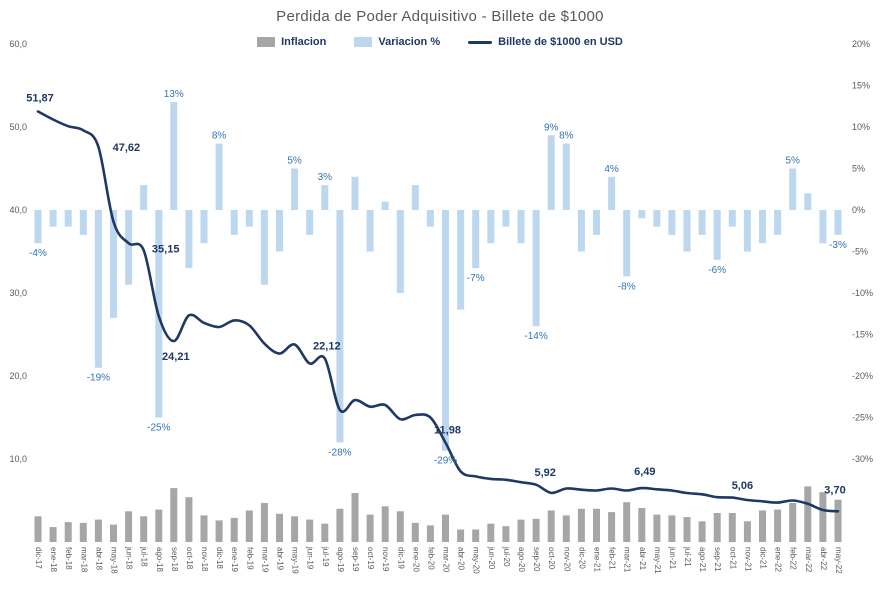 The width and height of the screenshot is (880, 593). Describe the element at coordinates (611, 169) in the screenshot. I see `svg-text: 4%` at that location.